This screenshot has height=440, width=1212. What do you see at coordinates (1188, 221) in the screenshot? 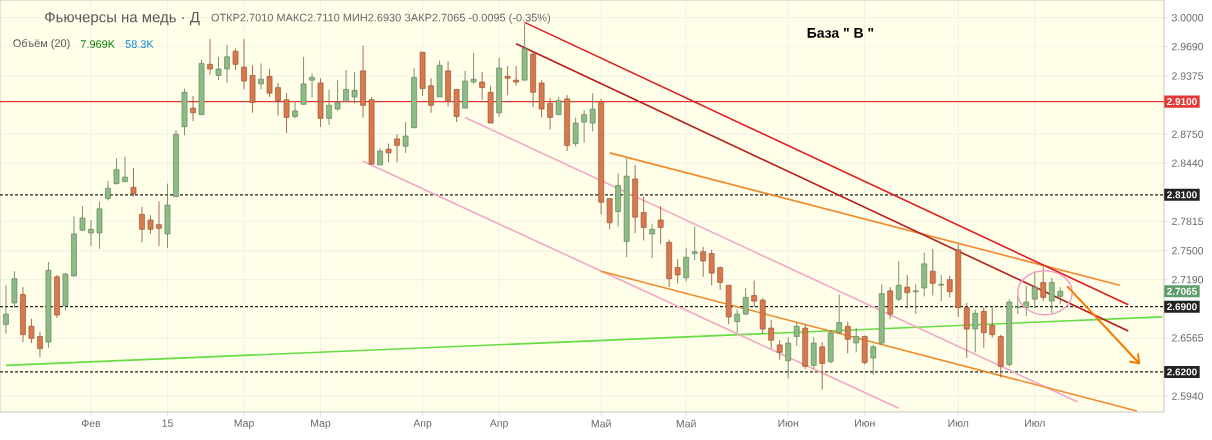
I see `y-tick-label: 2.7815` at bounding box center [1188, 221].